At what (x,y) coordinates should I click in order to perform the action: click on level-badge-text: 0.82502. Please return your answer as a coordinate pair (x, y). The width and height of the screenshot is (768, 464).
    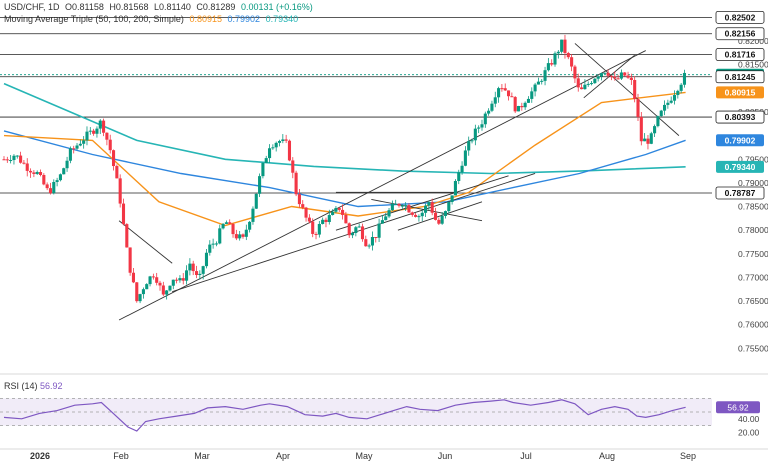
    Looking at the image, I should click on (740, 17).